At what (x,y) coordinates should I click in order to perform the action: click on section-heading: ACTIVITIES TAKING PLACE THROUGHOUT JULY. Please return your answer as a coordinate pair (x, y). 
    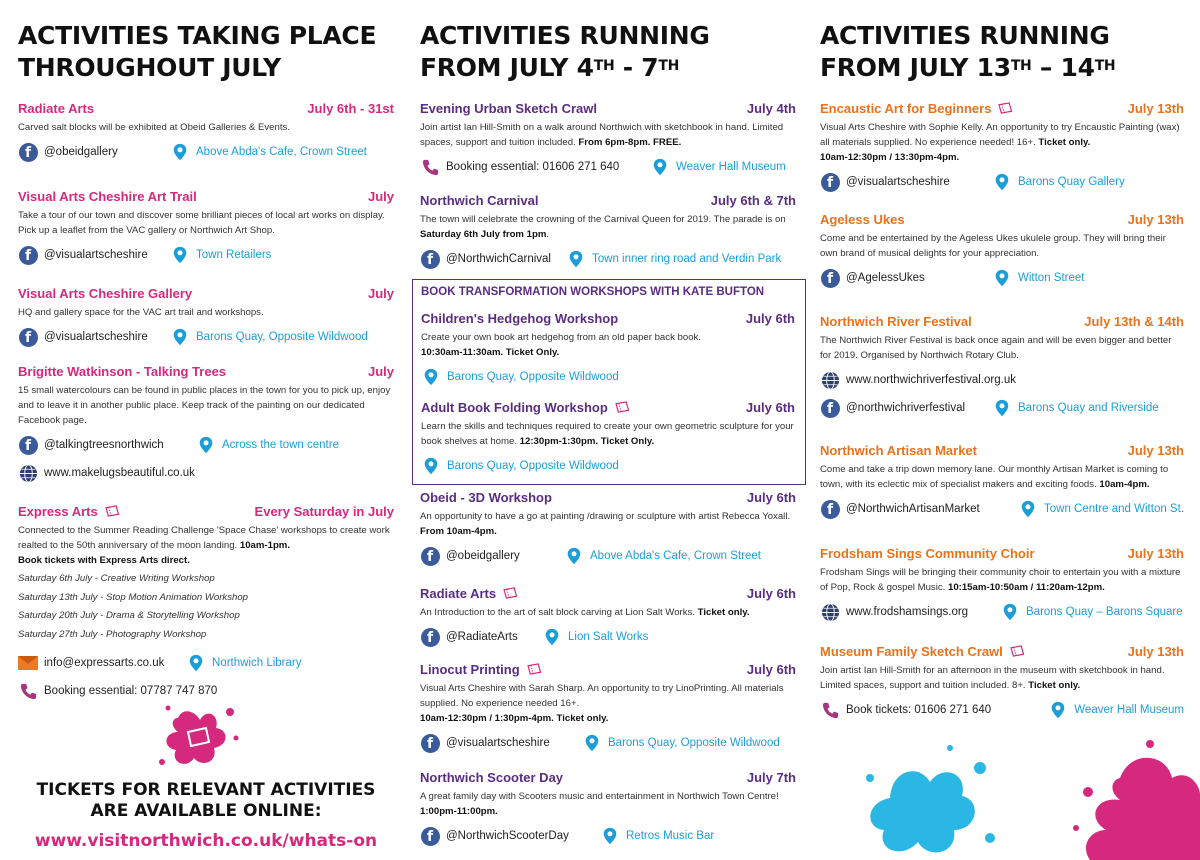
    Looking at the image, I should click on (197, 52).